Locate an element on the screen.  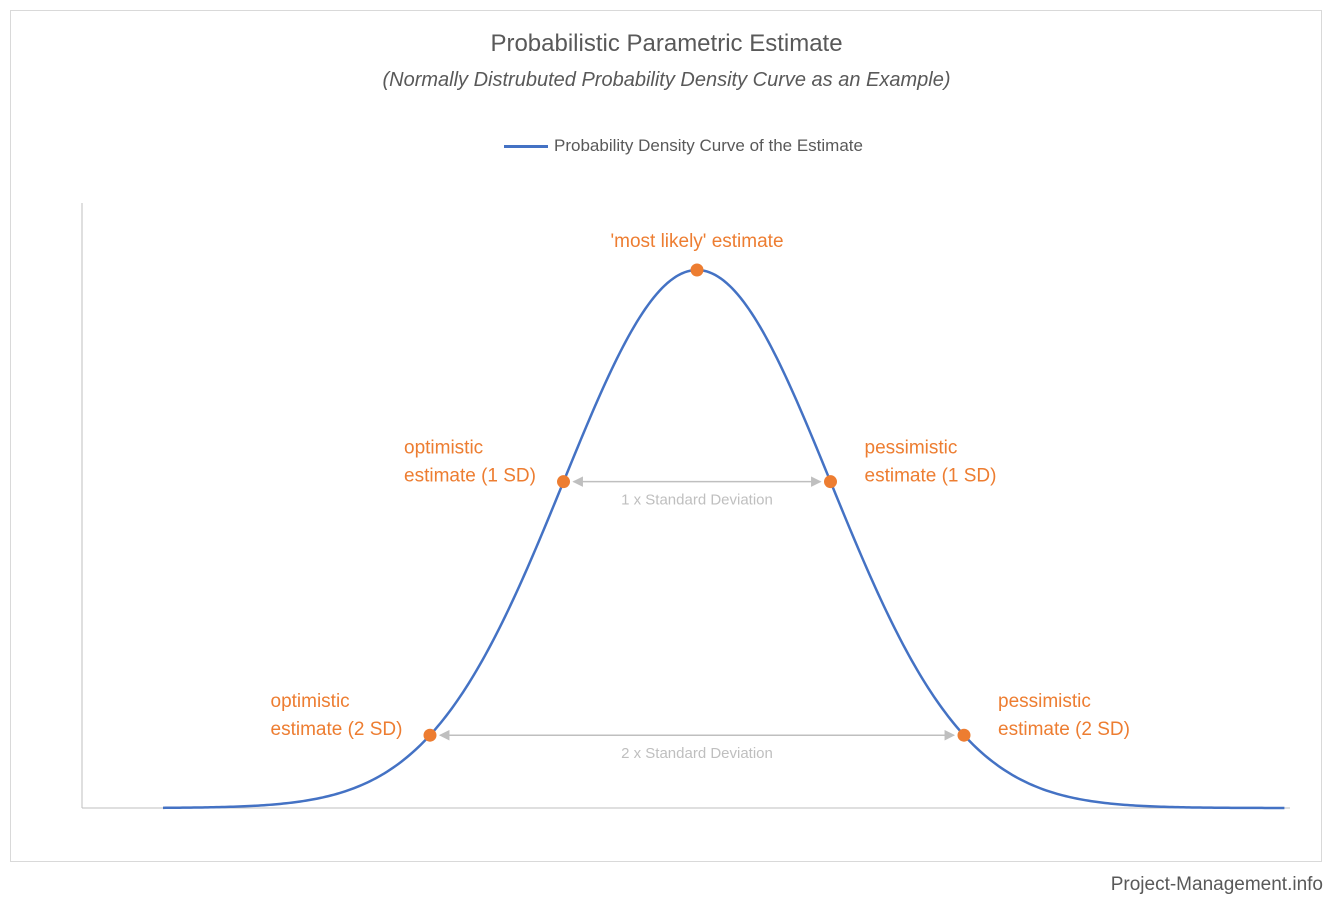
point-pessimistic-2sd is located at coordinates (964, 735).